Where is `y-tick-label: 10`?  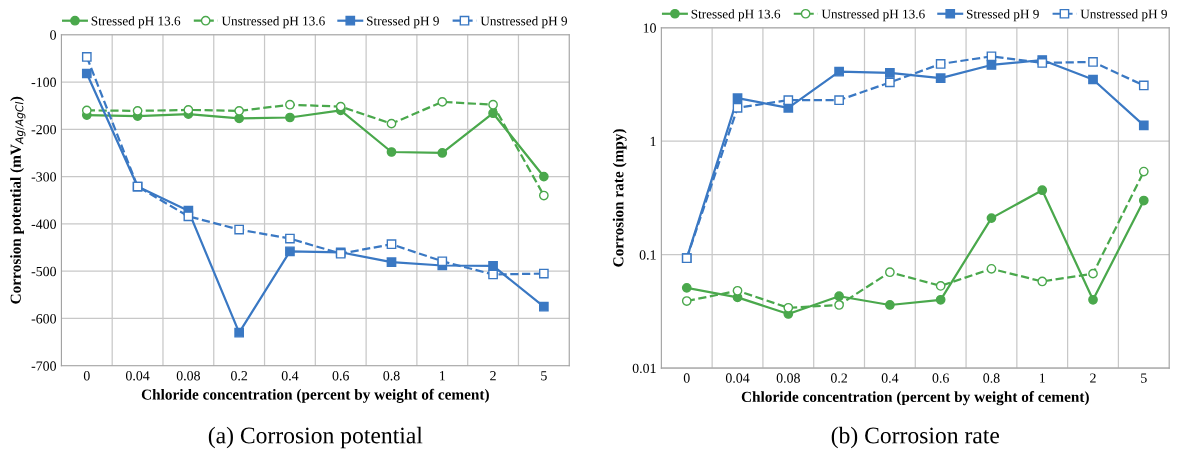 y-tick-label: 10 is located at coordinates (649, 28).